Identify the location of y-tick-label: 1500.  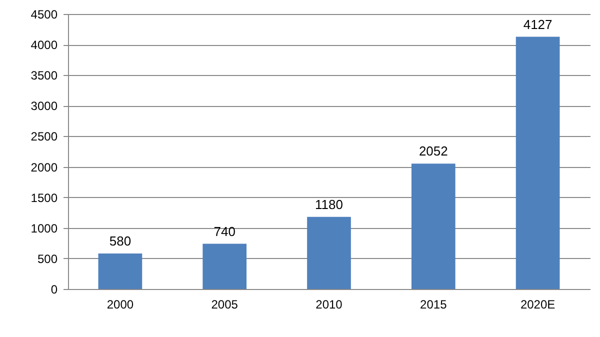
(44, 197).